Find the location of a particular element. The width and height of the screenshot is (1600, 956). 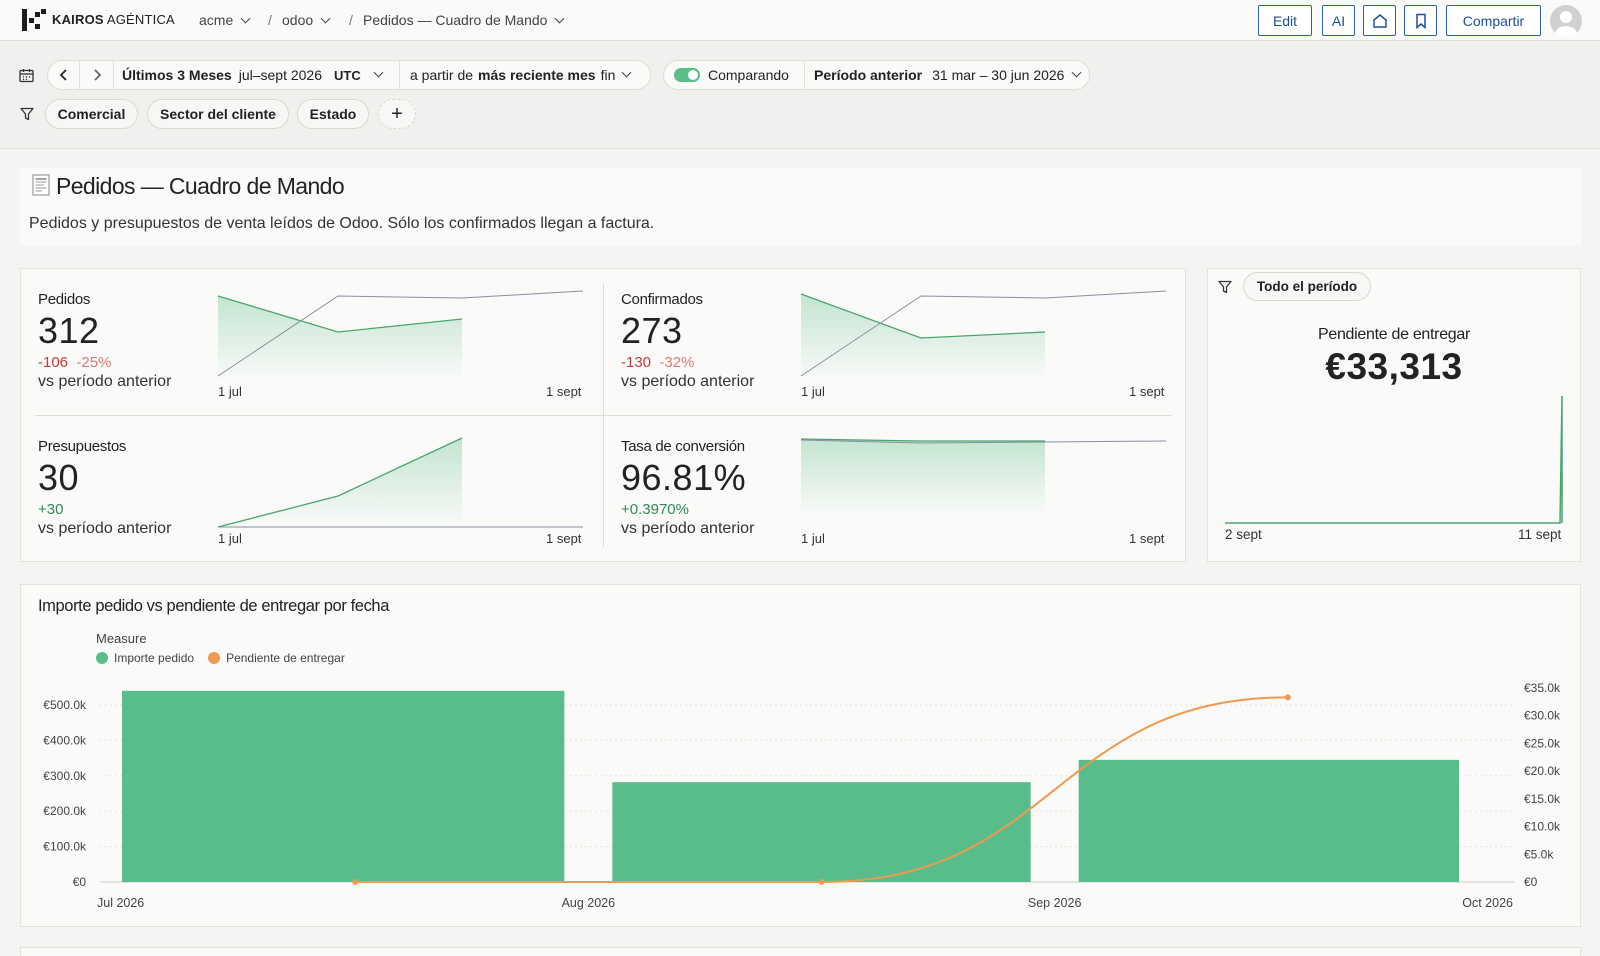

y-right-tick: €15.0k is located at coordinates (1542, 799).